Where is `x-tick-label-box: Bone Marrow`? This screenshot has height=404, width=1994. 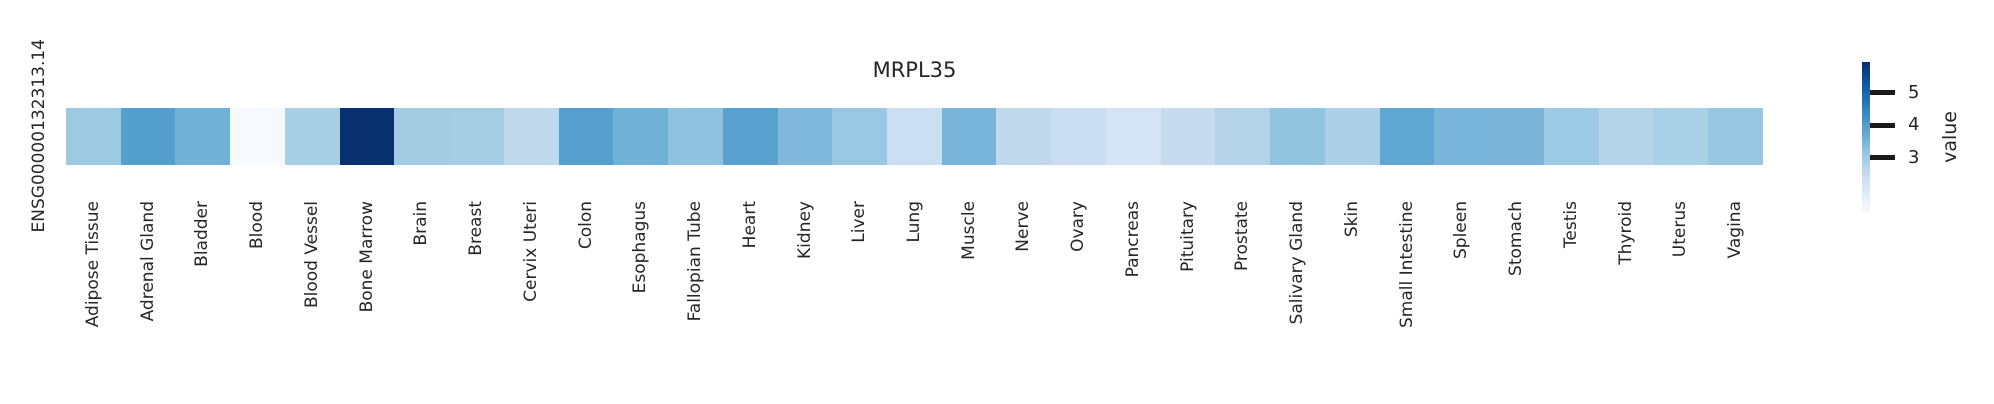
x-tick-label-box: Bone Marrow is located at coordinates (367, 256).